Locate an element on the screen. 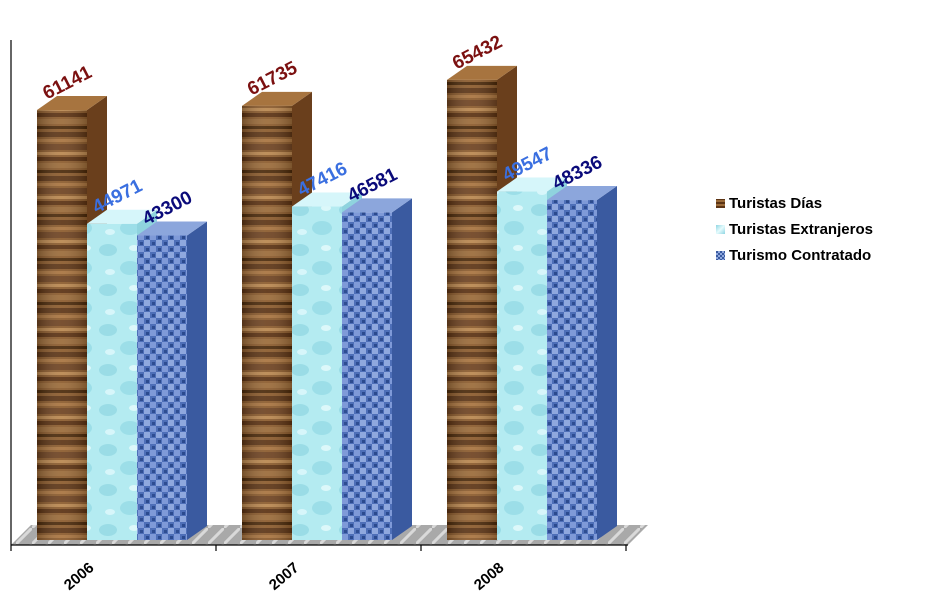 The width and height of the screenshot is (935, 603). legend-item-turistas-extranjeros: Turistas Extranjeros is located at coordinates (823, 229).